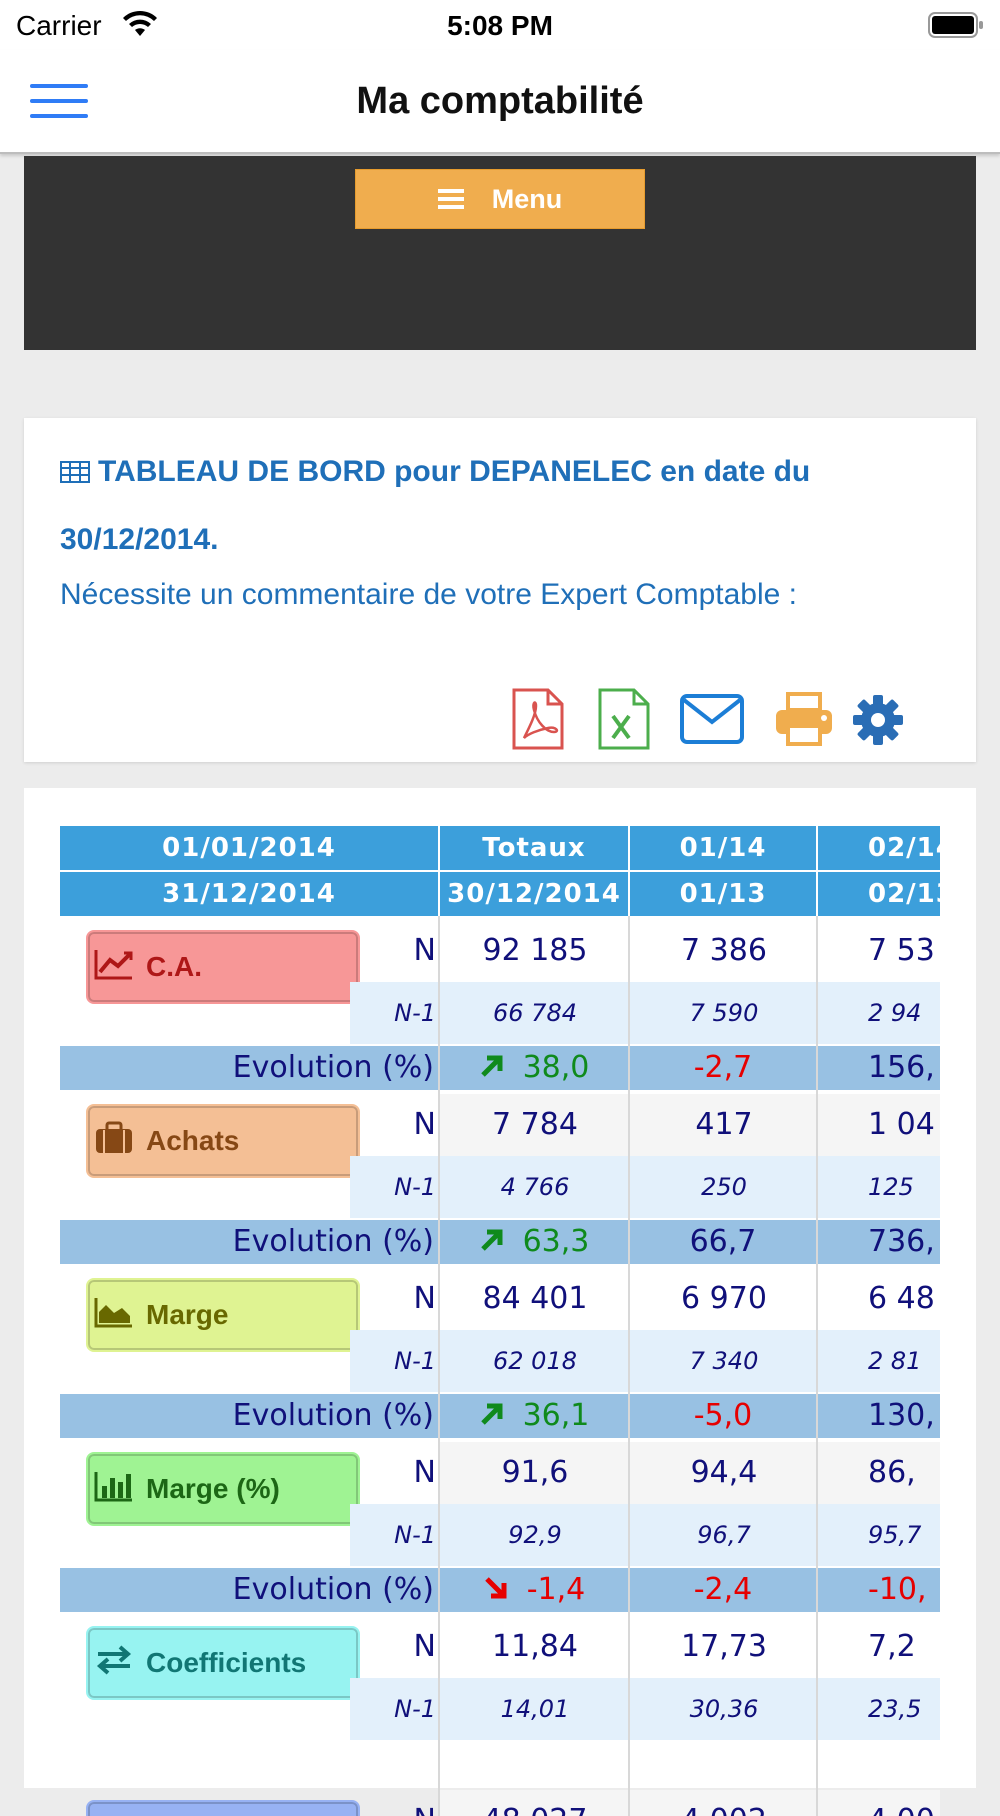  I want to click on evolution-value: 38,0, so click(535, 1068).